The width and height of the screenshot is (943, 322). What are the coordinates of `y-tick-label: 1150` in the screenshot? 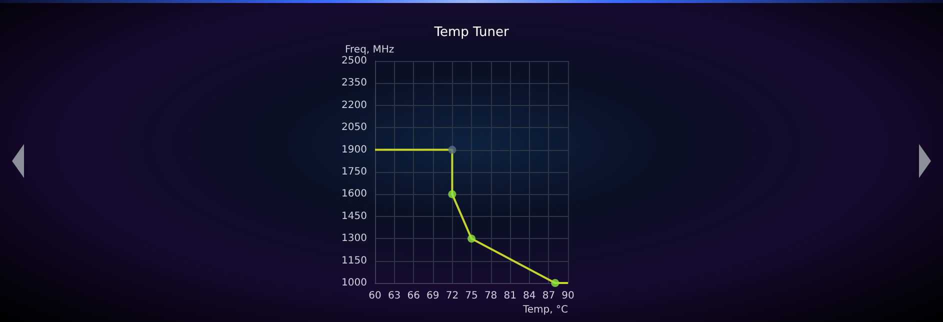 It's located at (354, 260).